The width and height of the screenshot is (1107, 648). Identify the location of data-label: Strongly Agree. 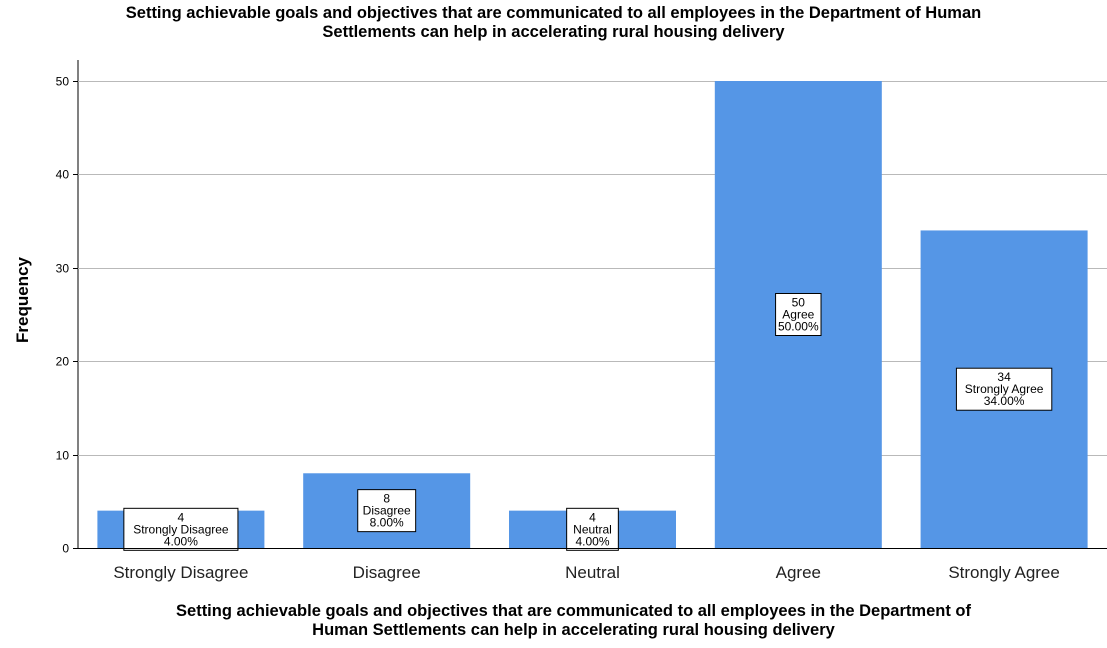
(1004, 389).